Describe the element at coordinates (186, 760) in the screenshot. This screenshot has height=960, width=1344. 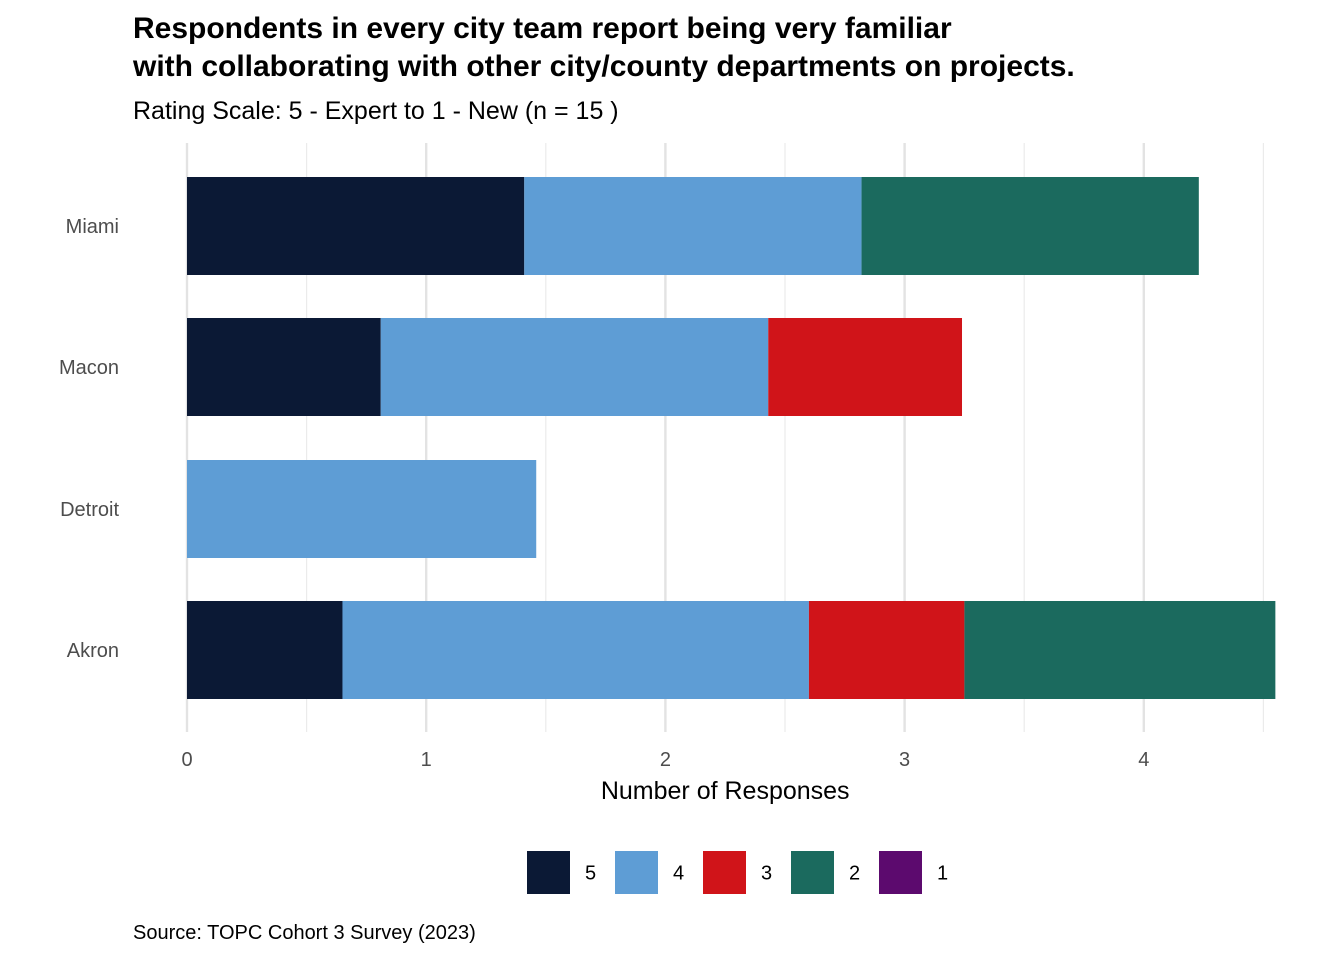
I see `x-tick-label: 0` at that location.